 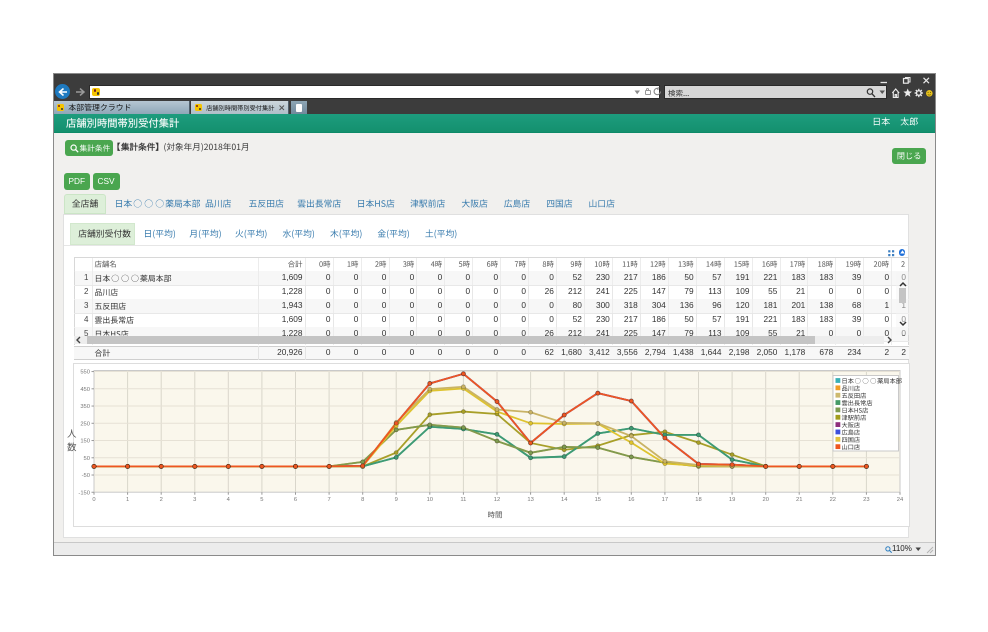 I want to click on svg-text: -150, so click(x=84, y=493).